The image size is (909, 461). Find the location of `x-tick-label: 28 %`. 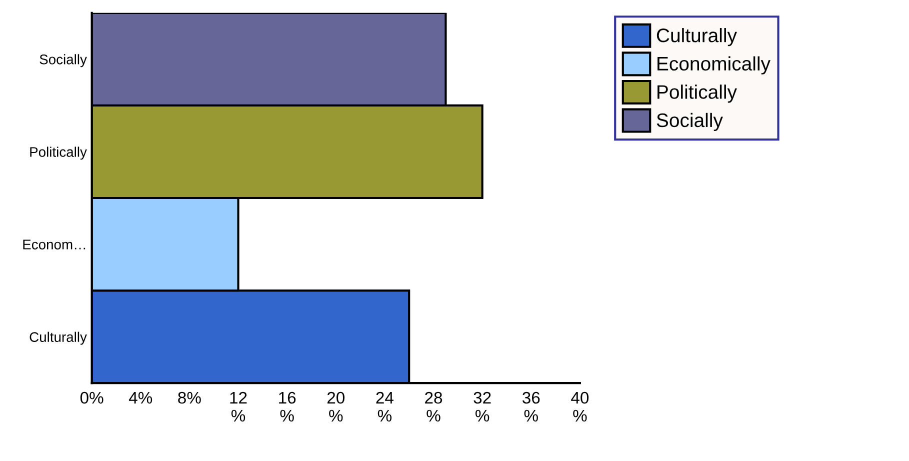

x-tick-label: 28 % is located at coordinates (433, 407).